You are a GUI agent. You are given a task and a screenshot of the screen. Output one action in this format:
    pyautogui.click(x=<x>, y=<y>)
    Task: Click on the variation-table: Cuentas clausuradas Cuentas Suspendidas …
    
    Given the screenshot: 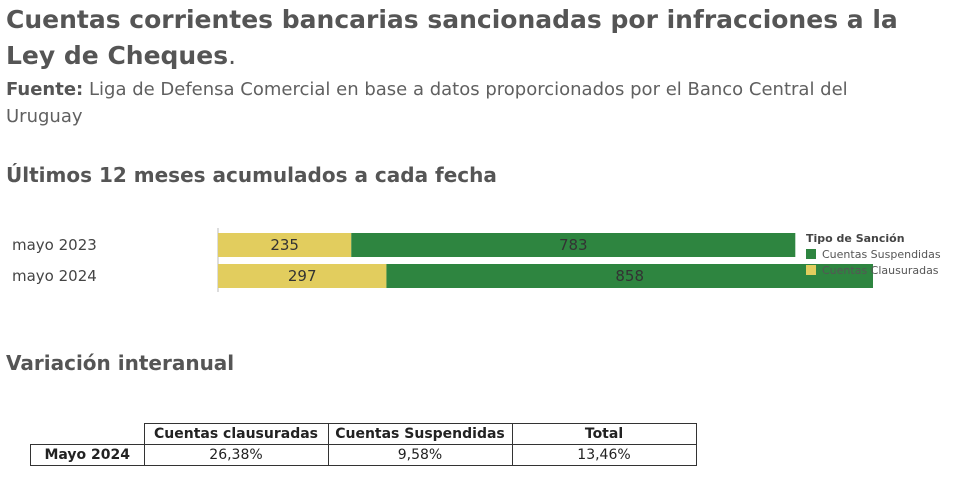 What is the action you would take?
    pyautogui.click(x=363, y=444)
    